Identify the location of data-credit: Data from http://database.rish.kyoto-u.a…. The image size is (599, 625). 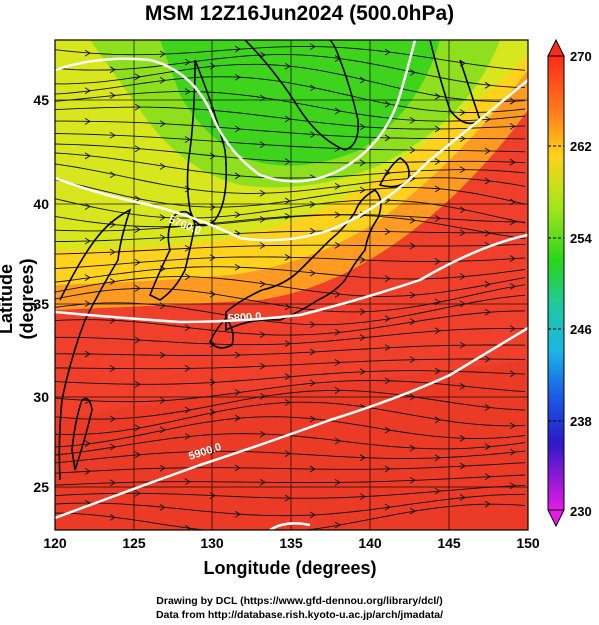
(299, 615).